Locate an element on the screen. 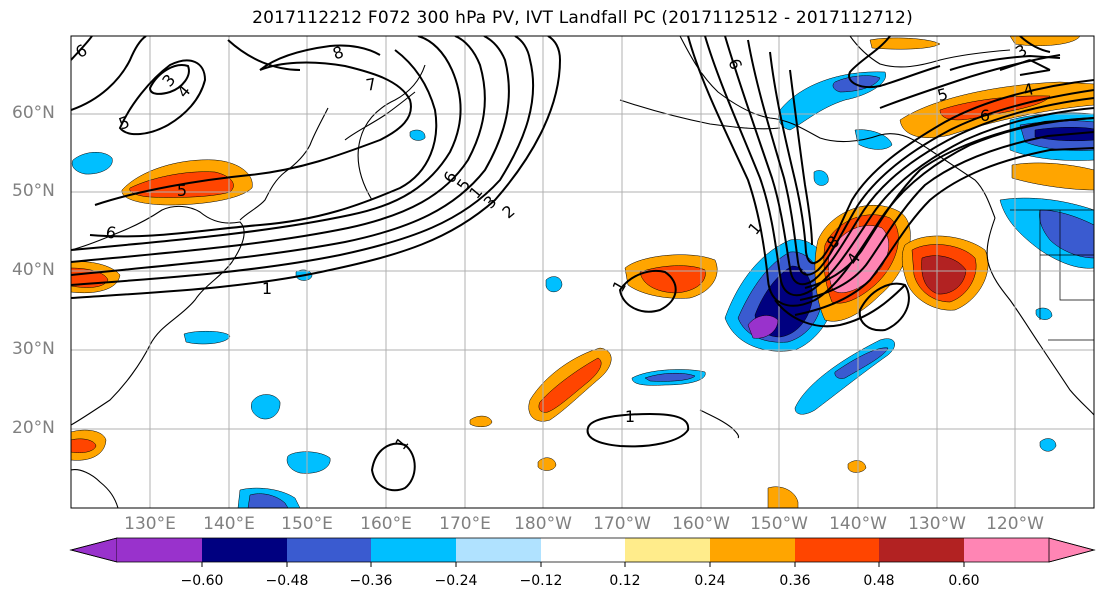 The image size is (1105, 601). lon-label: 140°E is located at coordinates (229, 524).